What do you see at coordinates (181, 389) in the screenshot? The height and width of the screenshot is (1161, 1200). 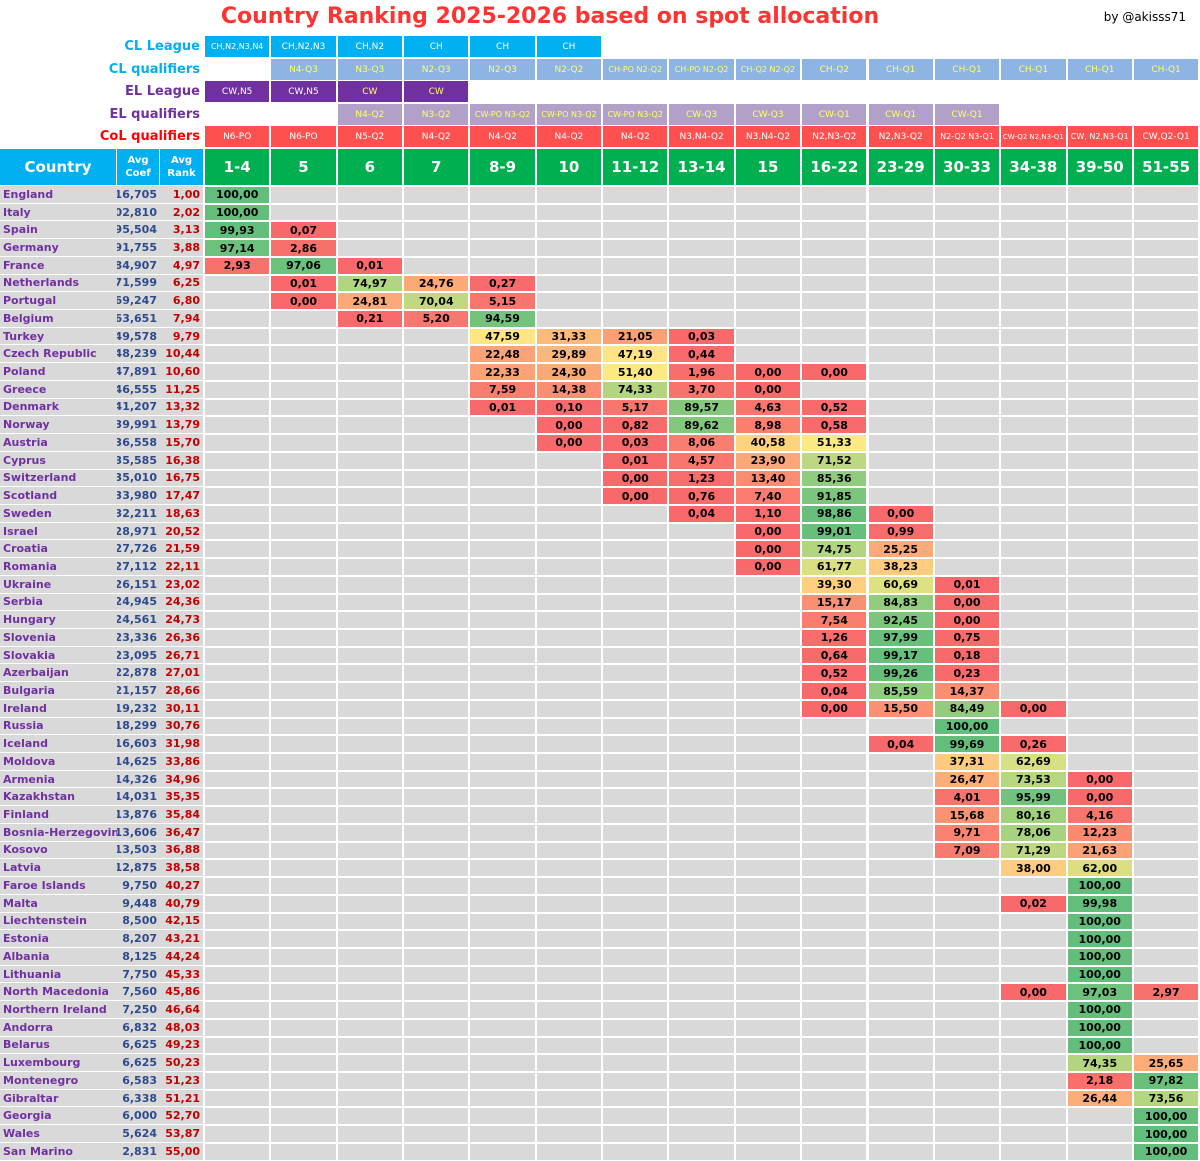 I see `avg-rank-value: 11,25` at bounding box center [181, 389].